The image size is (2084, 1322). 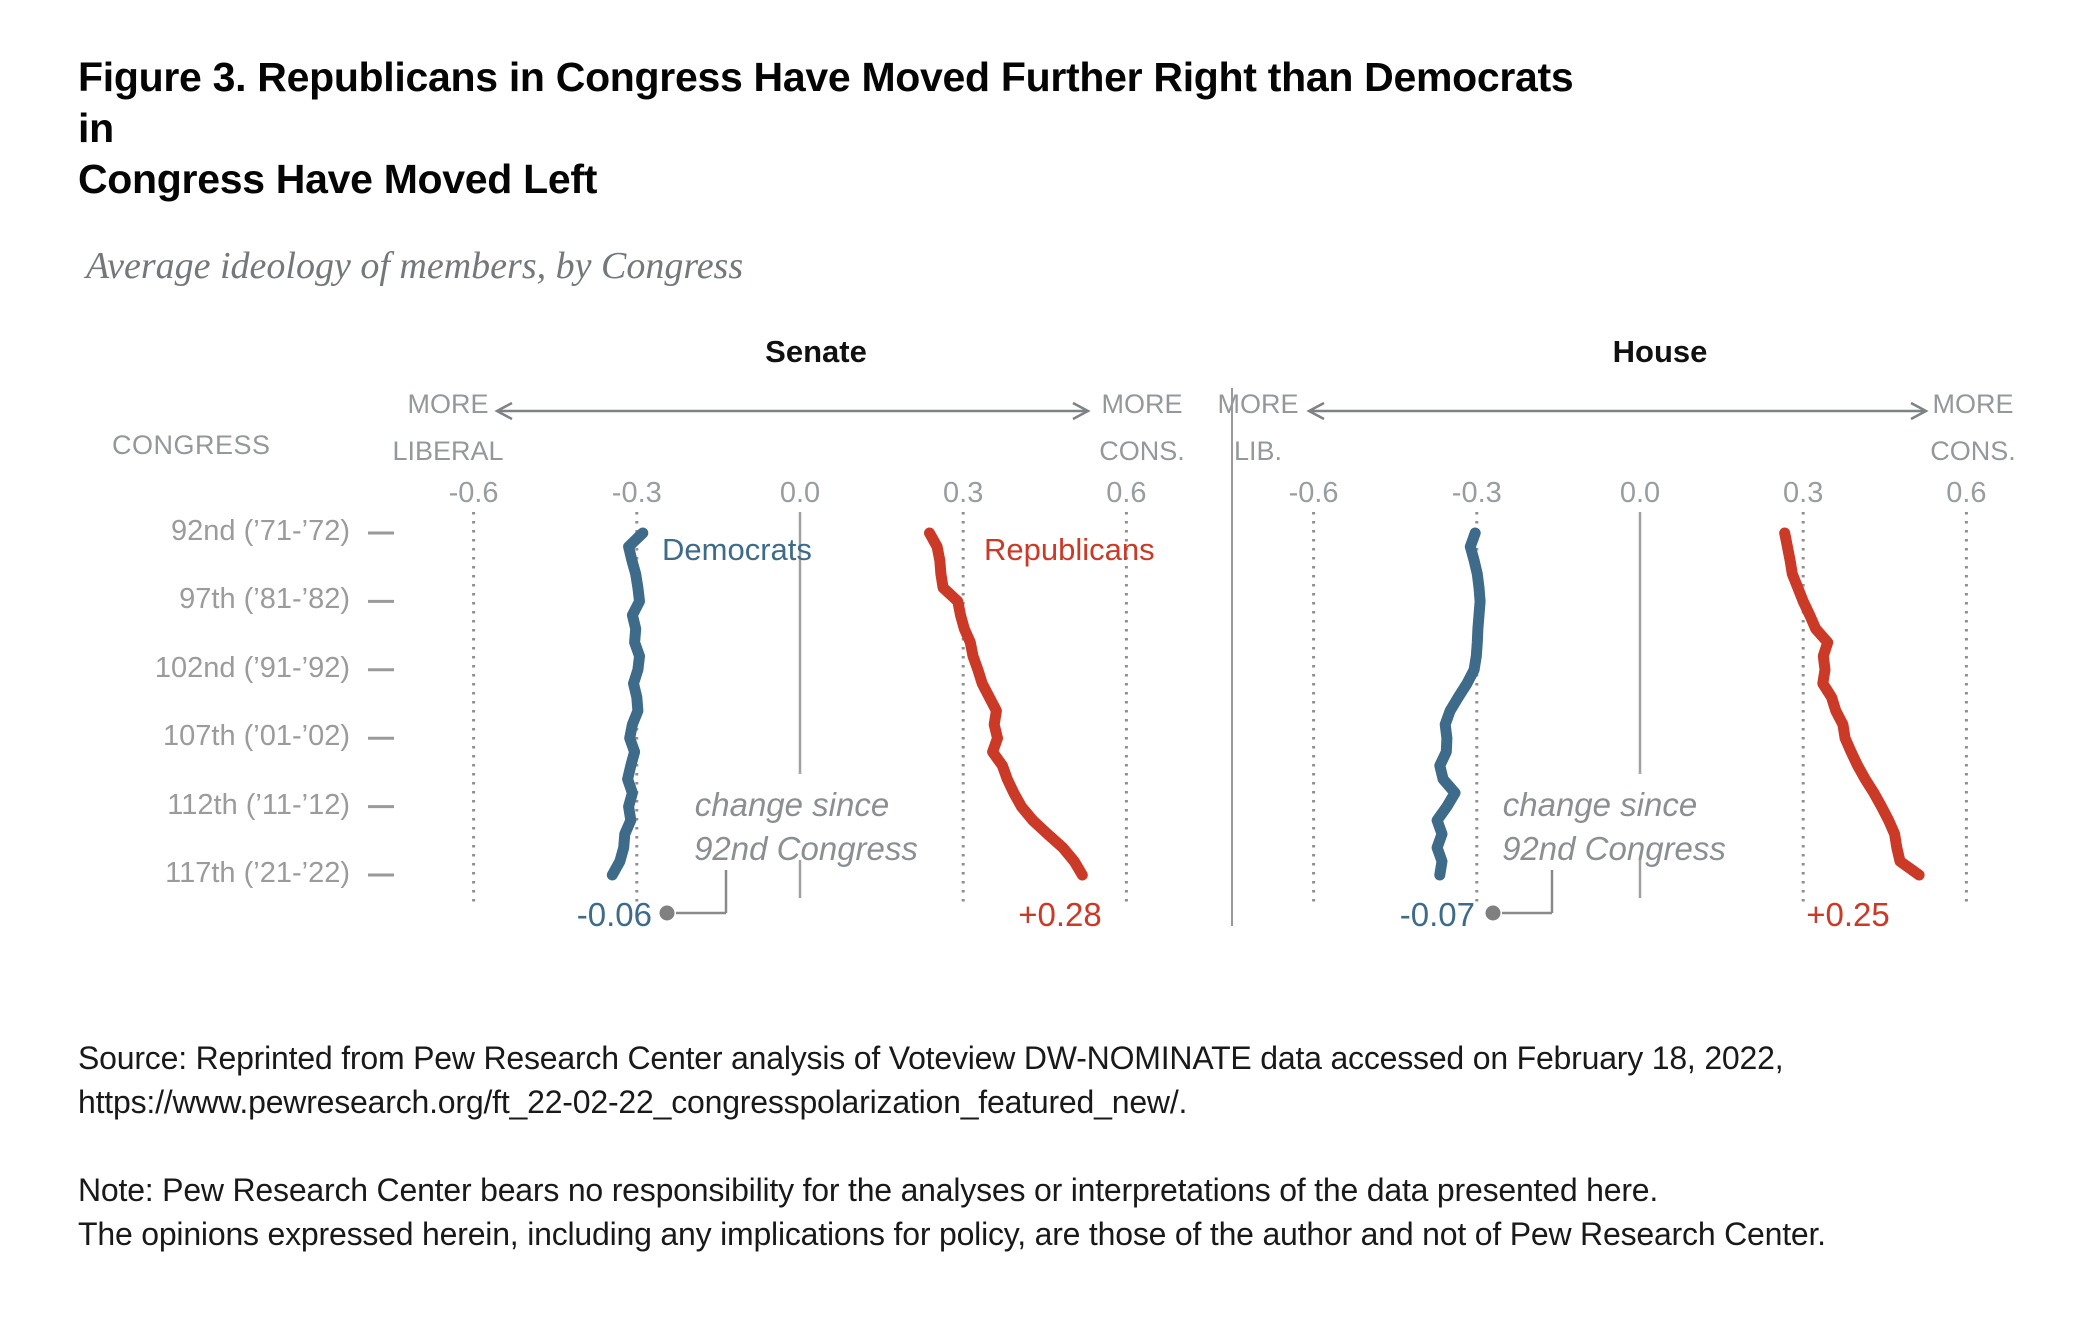 I want to click on republicans-line-house, so click(x=1852, y=704).